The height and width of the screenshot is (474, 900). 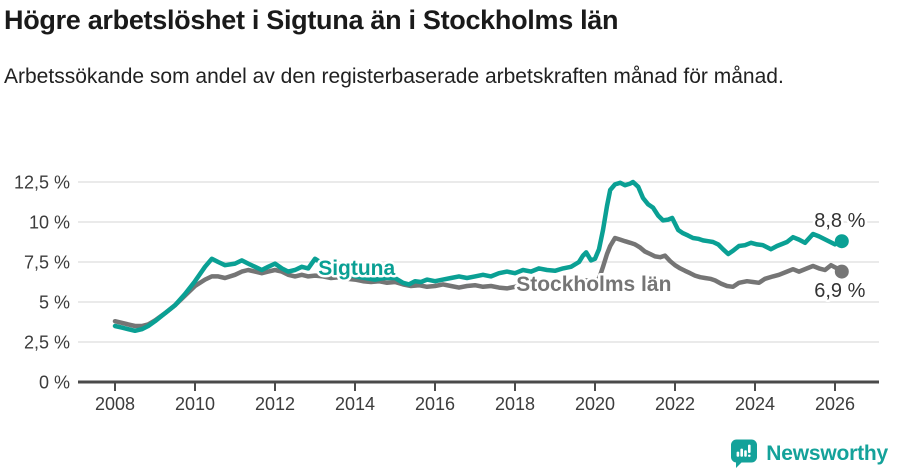 I want to click on newsworthy-icon, so click(x=744, y=453).